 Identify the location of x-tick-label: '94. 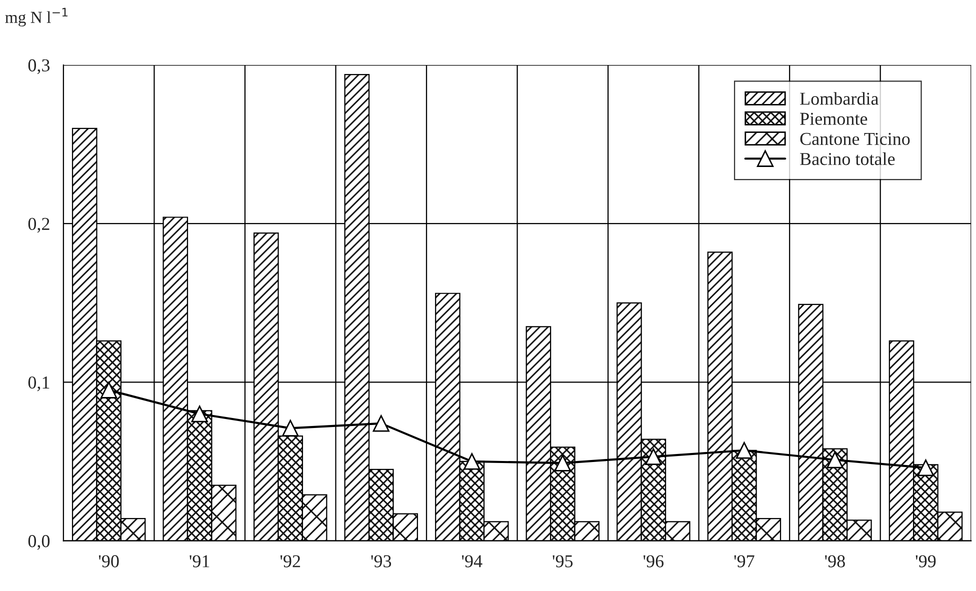
(472, 561).